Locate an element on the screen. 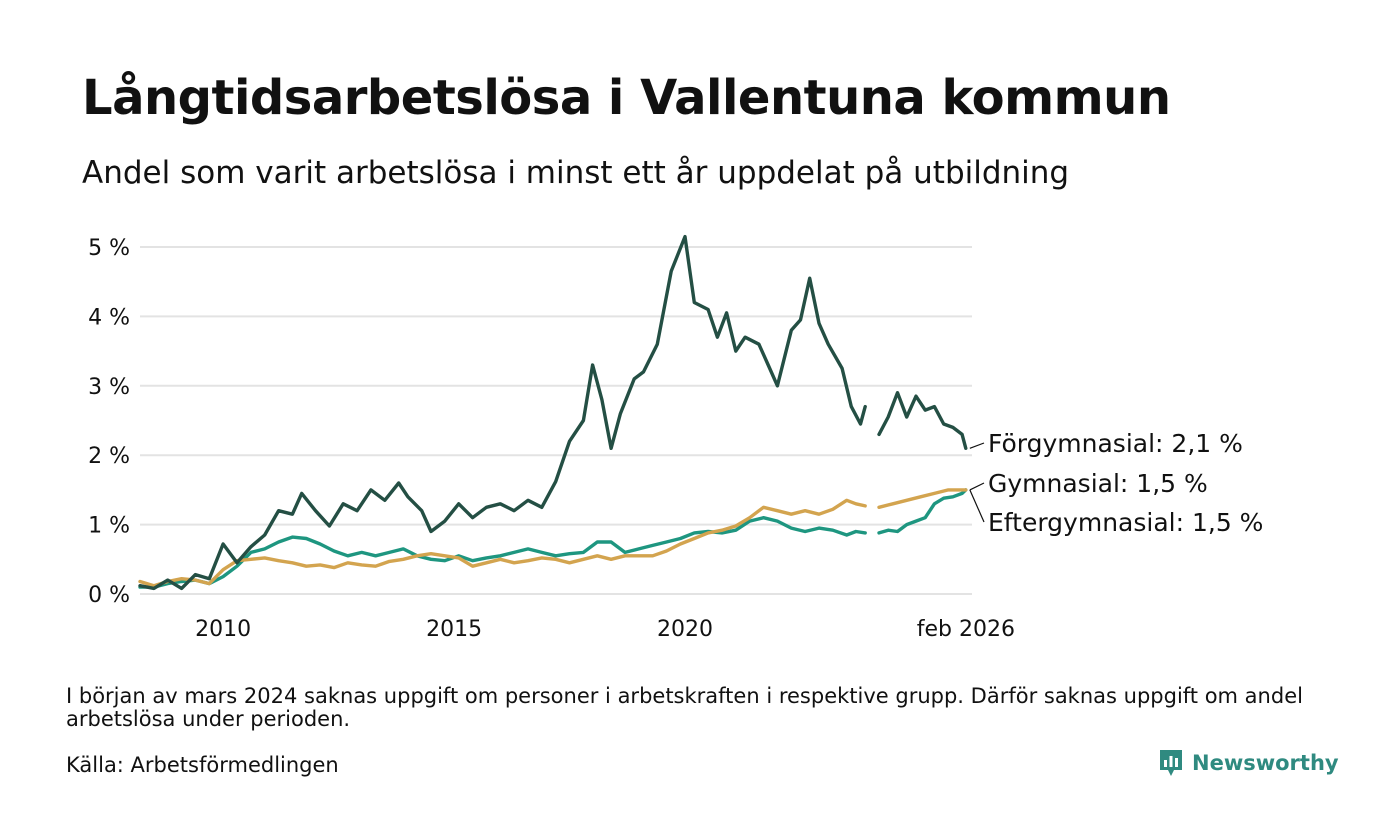  bar-chart-speech-icon is located at coordinates (1171, 763).